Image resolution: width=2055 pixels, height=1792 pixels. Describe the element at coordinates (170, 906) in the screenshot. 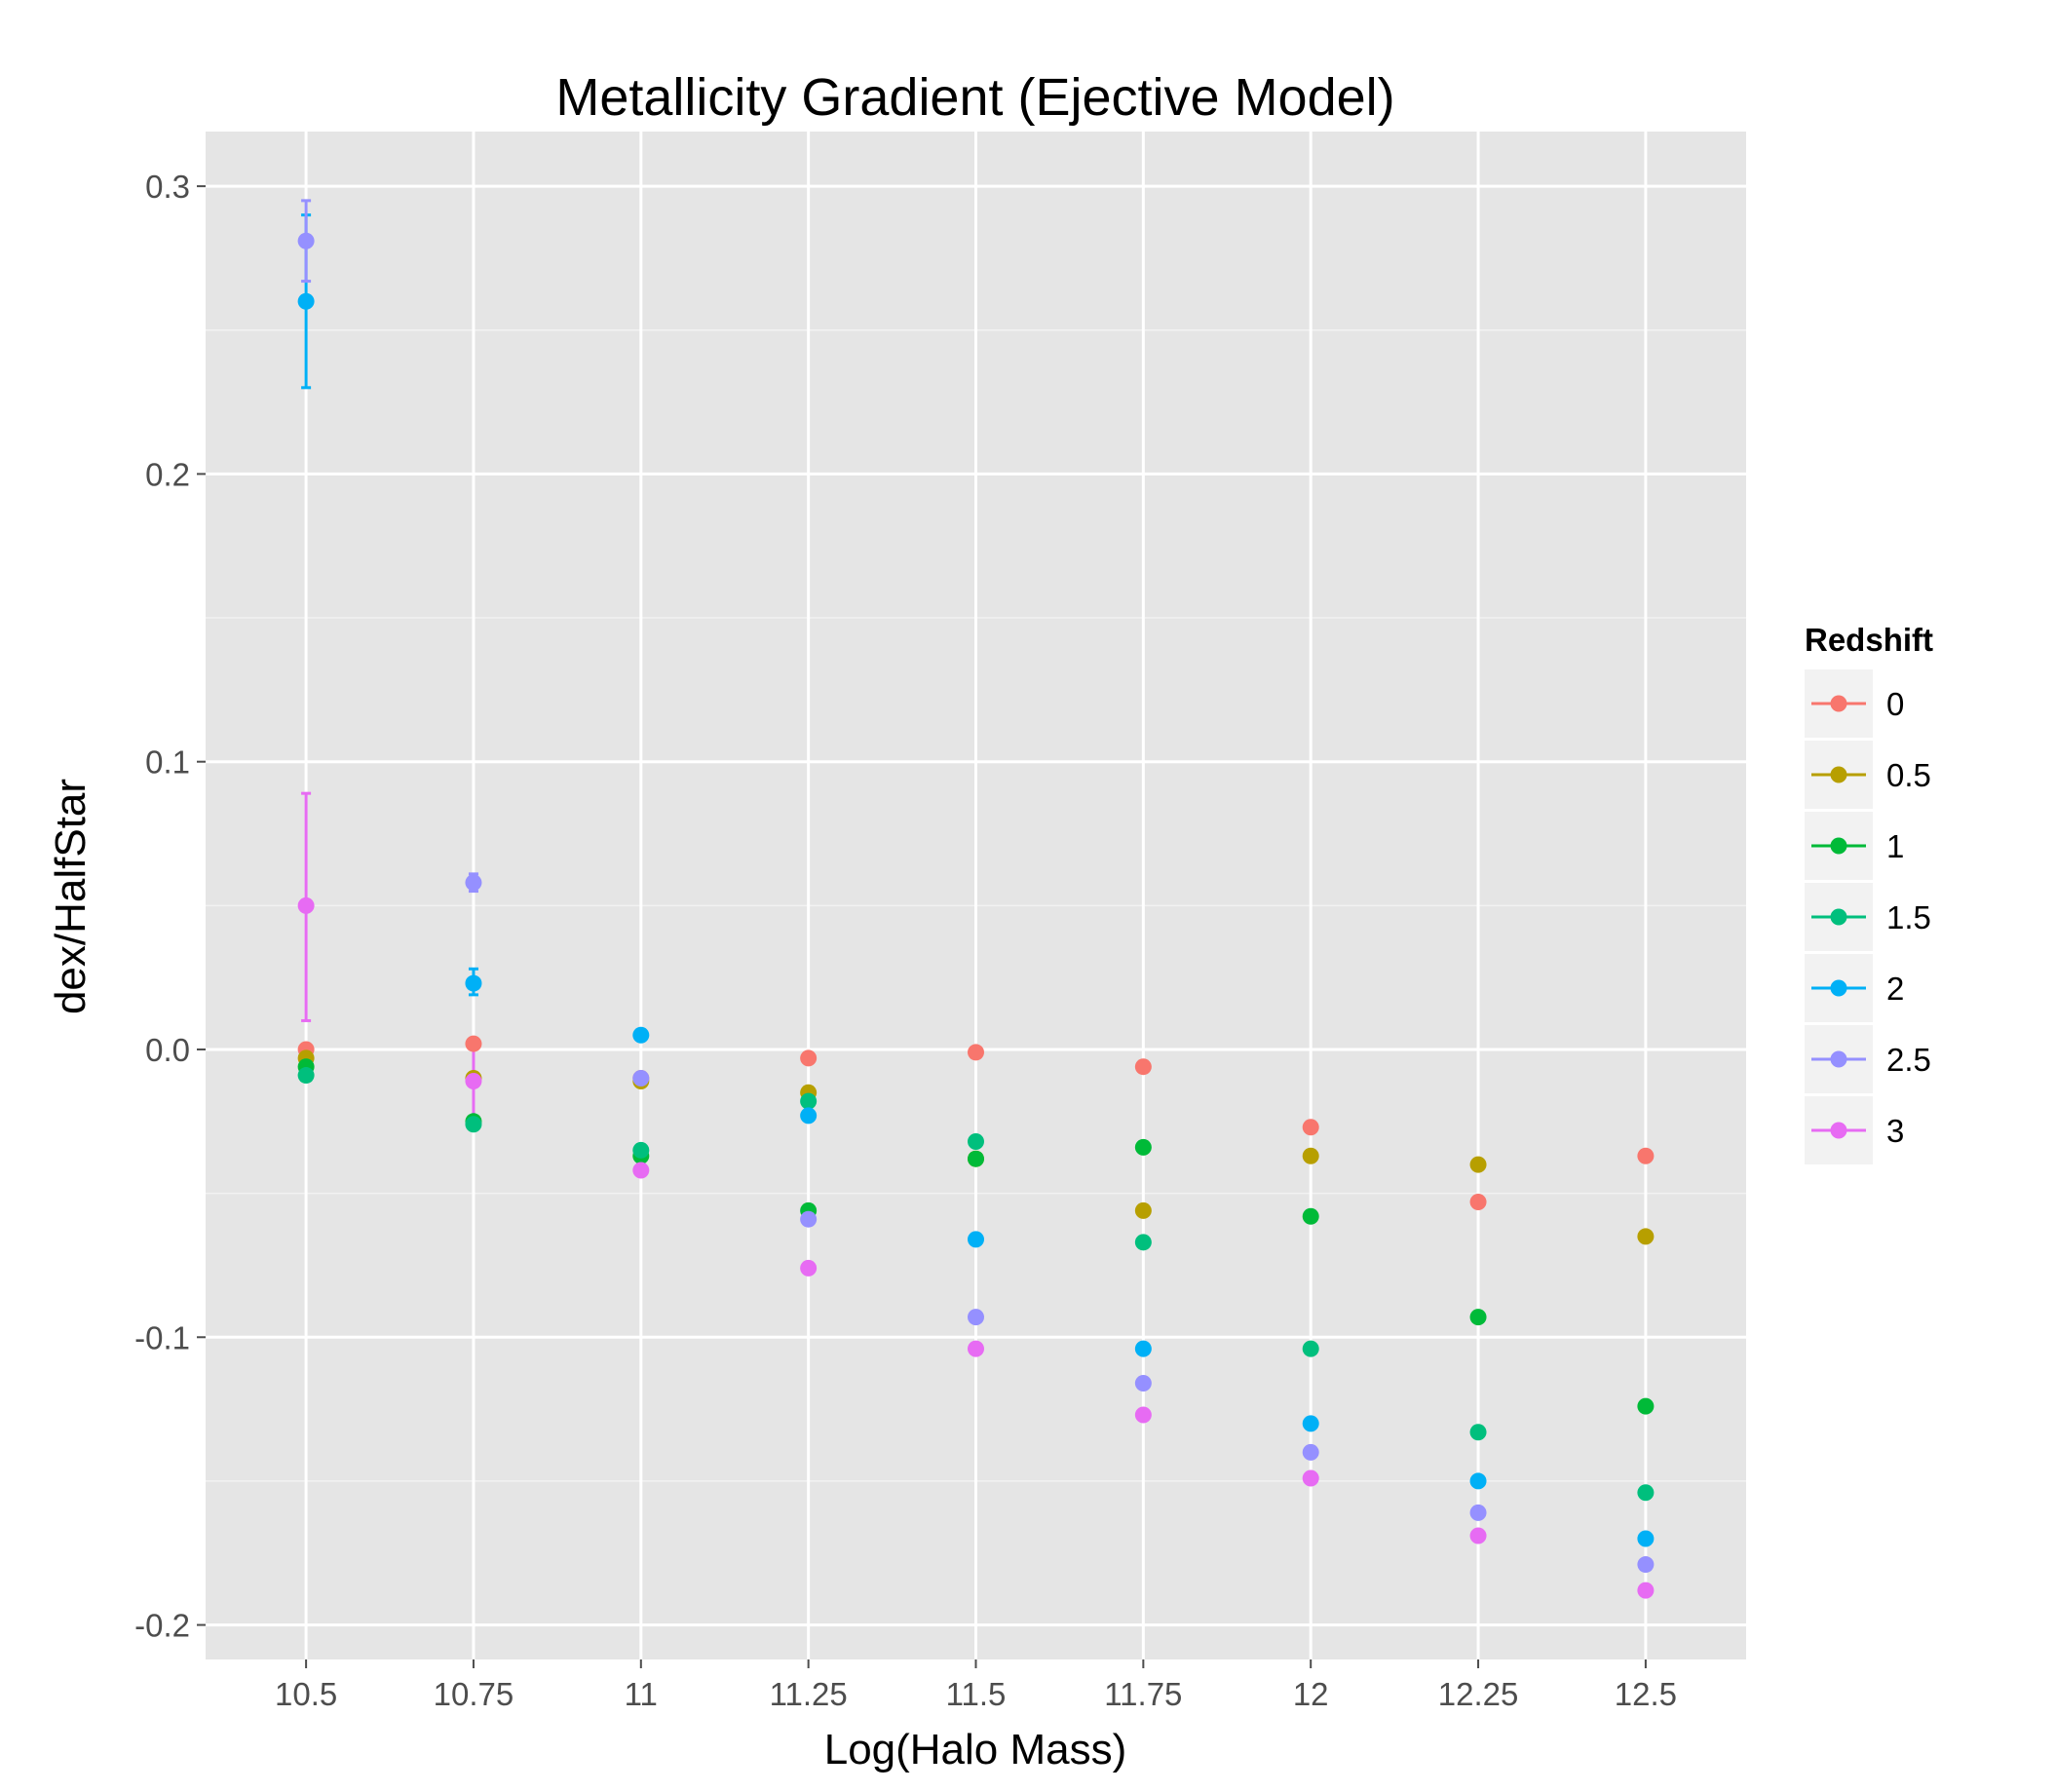

I see `y-axis-ticks: -0.2 -0.1 0.0 0.1 0.2 0.3` at that location.